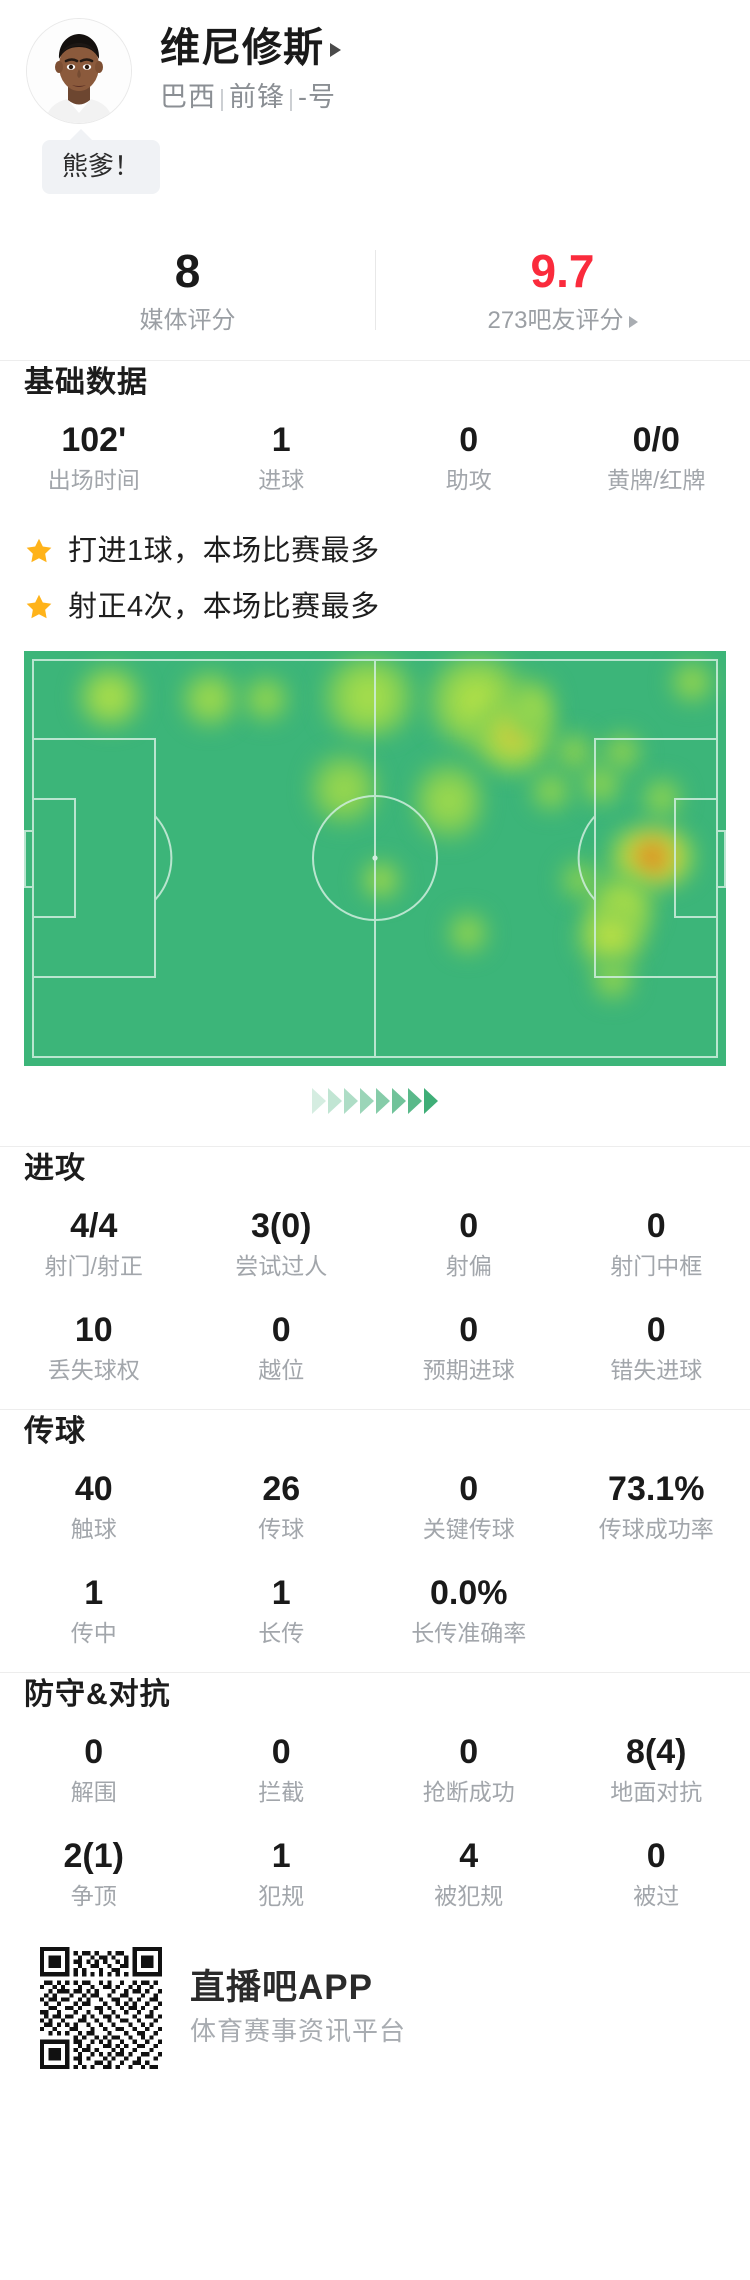 The image size is (750, 2280). I want to click on stat-label: 丢失球权, so click(93, 1370).